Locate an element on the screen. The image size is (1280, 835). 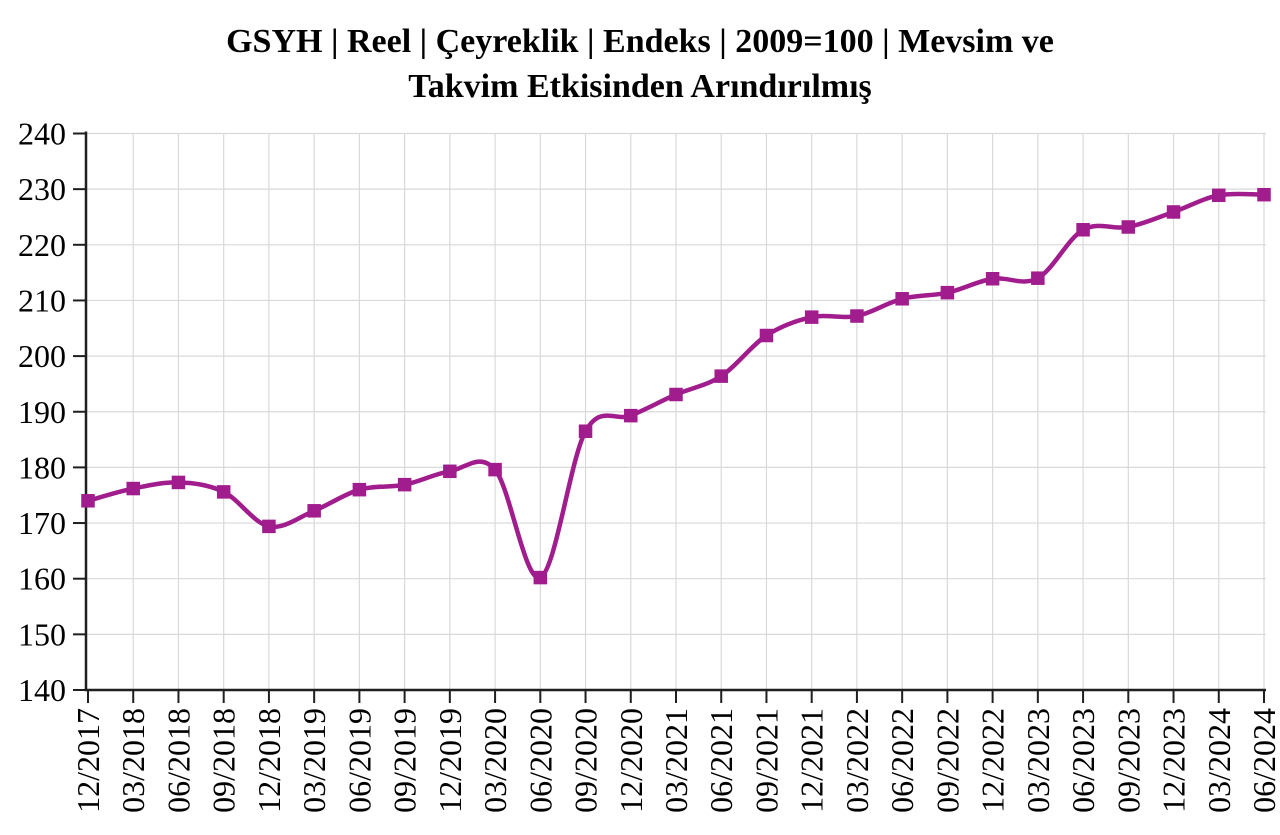
svg-text: 150 is located at coordinates (42, 634).